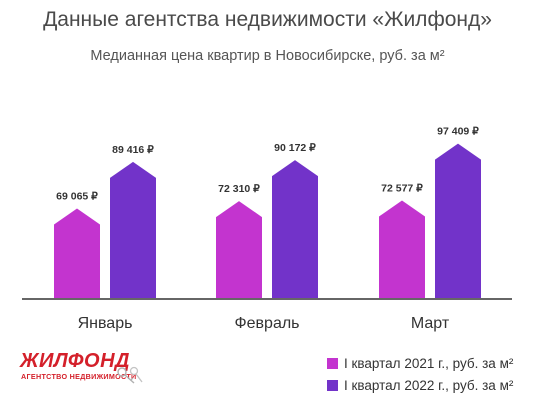 This screenshot has height=407, width=535. What do you see at coordinates (332, 363) in the screenshot?
I see `legend-swatch-2021` at bounding box center [332, 363].